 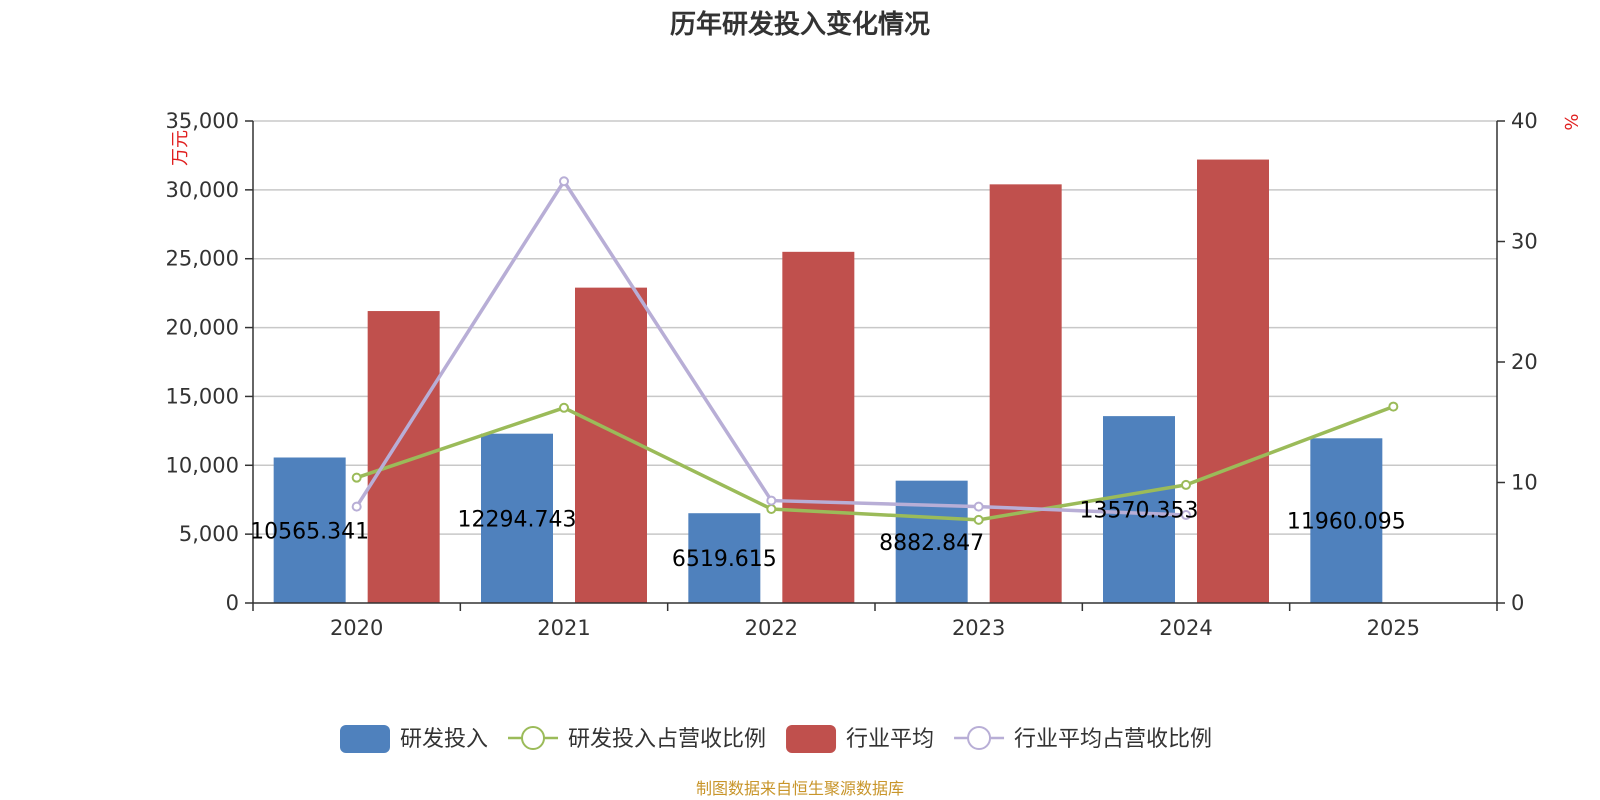 I want to click on x-tick-label: 2023, so click(x=978, y=628).